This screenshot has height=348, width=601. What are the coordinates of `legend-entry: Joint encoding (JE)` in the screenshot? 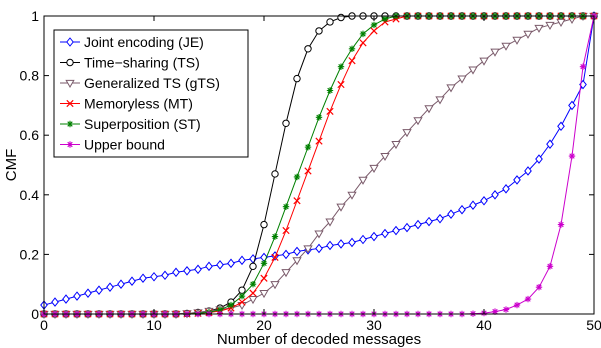 It's located at (132, 42).